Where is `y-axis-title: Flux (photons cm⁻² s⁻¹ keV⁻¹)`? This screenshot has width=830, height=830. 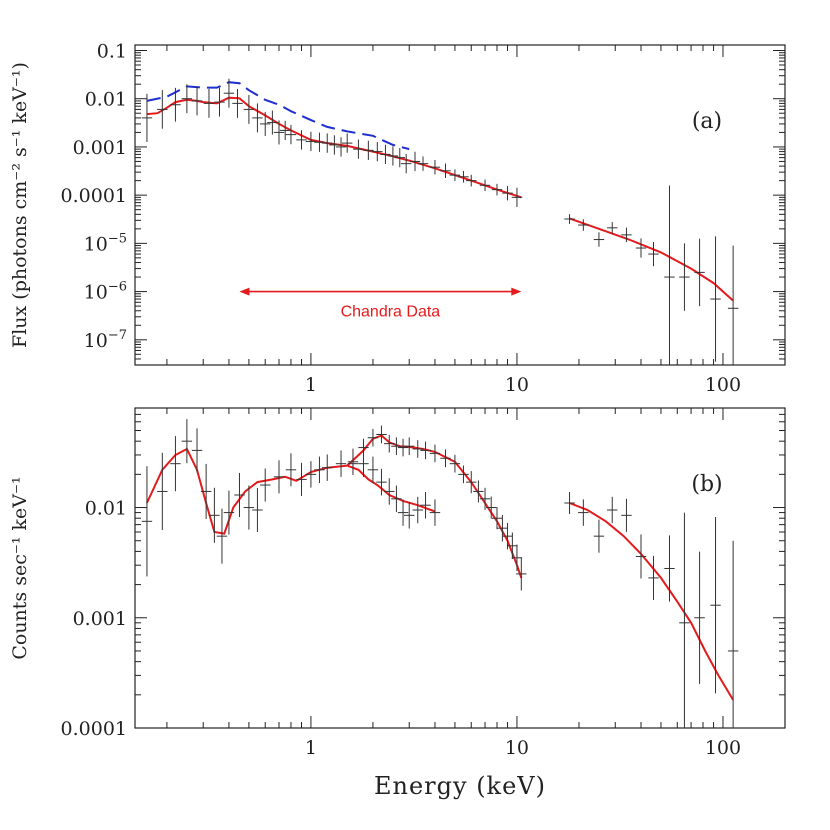 y-axis-title: Flux (photons cm⁻² s⁻¹ keV⁻¹) is located at coordinates (20, 205).